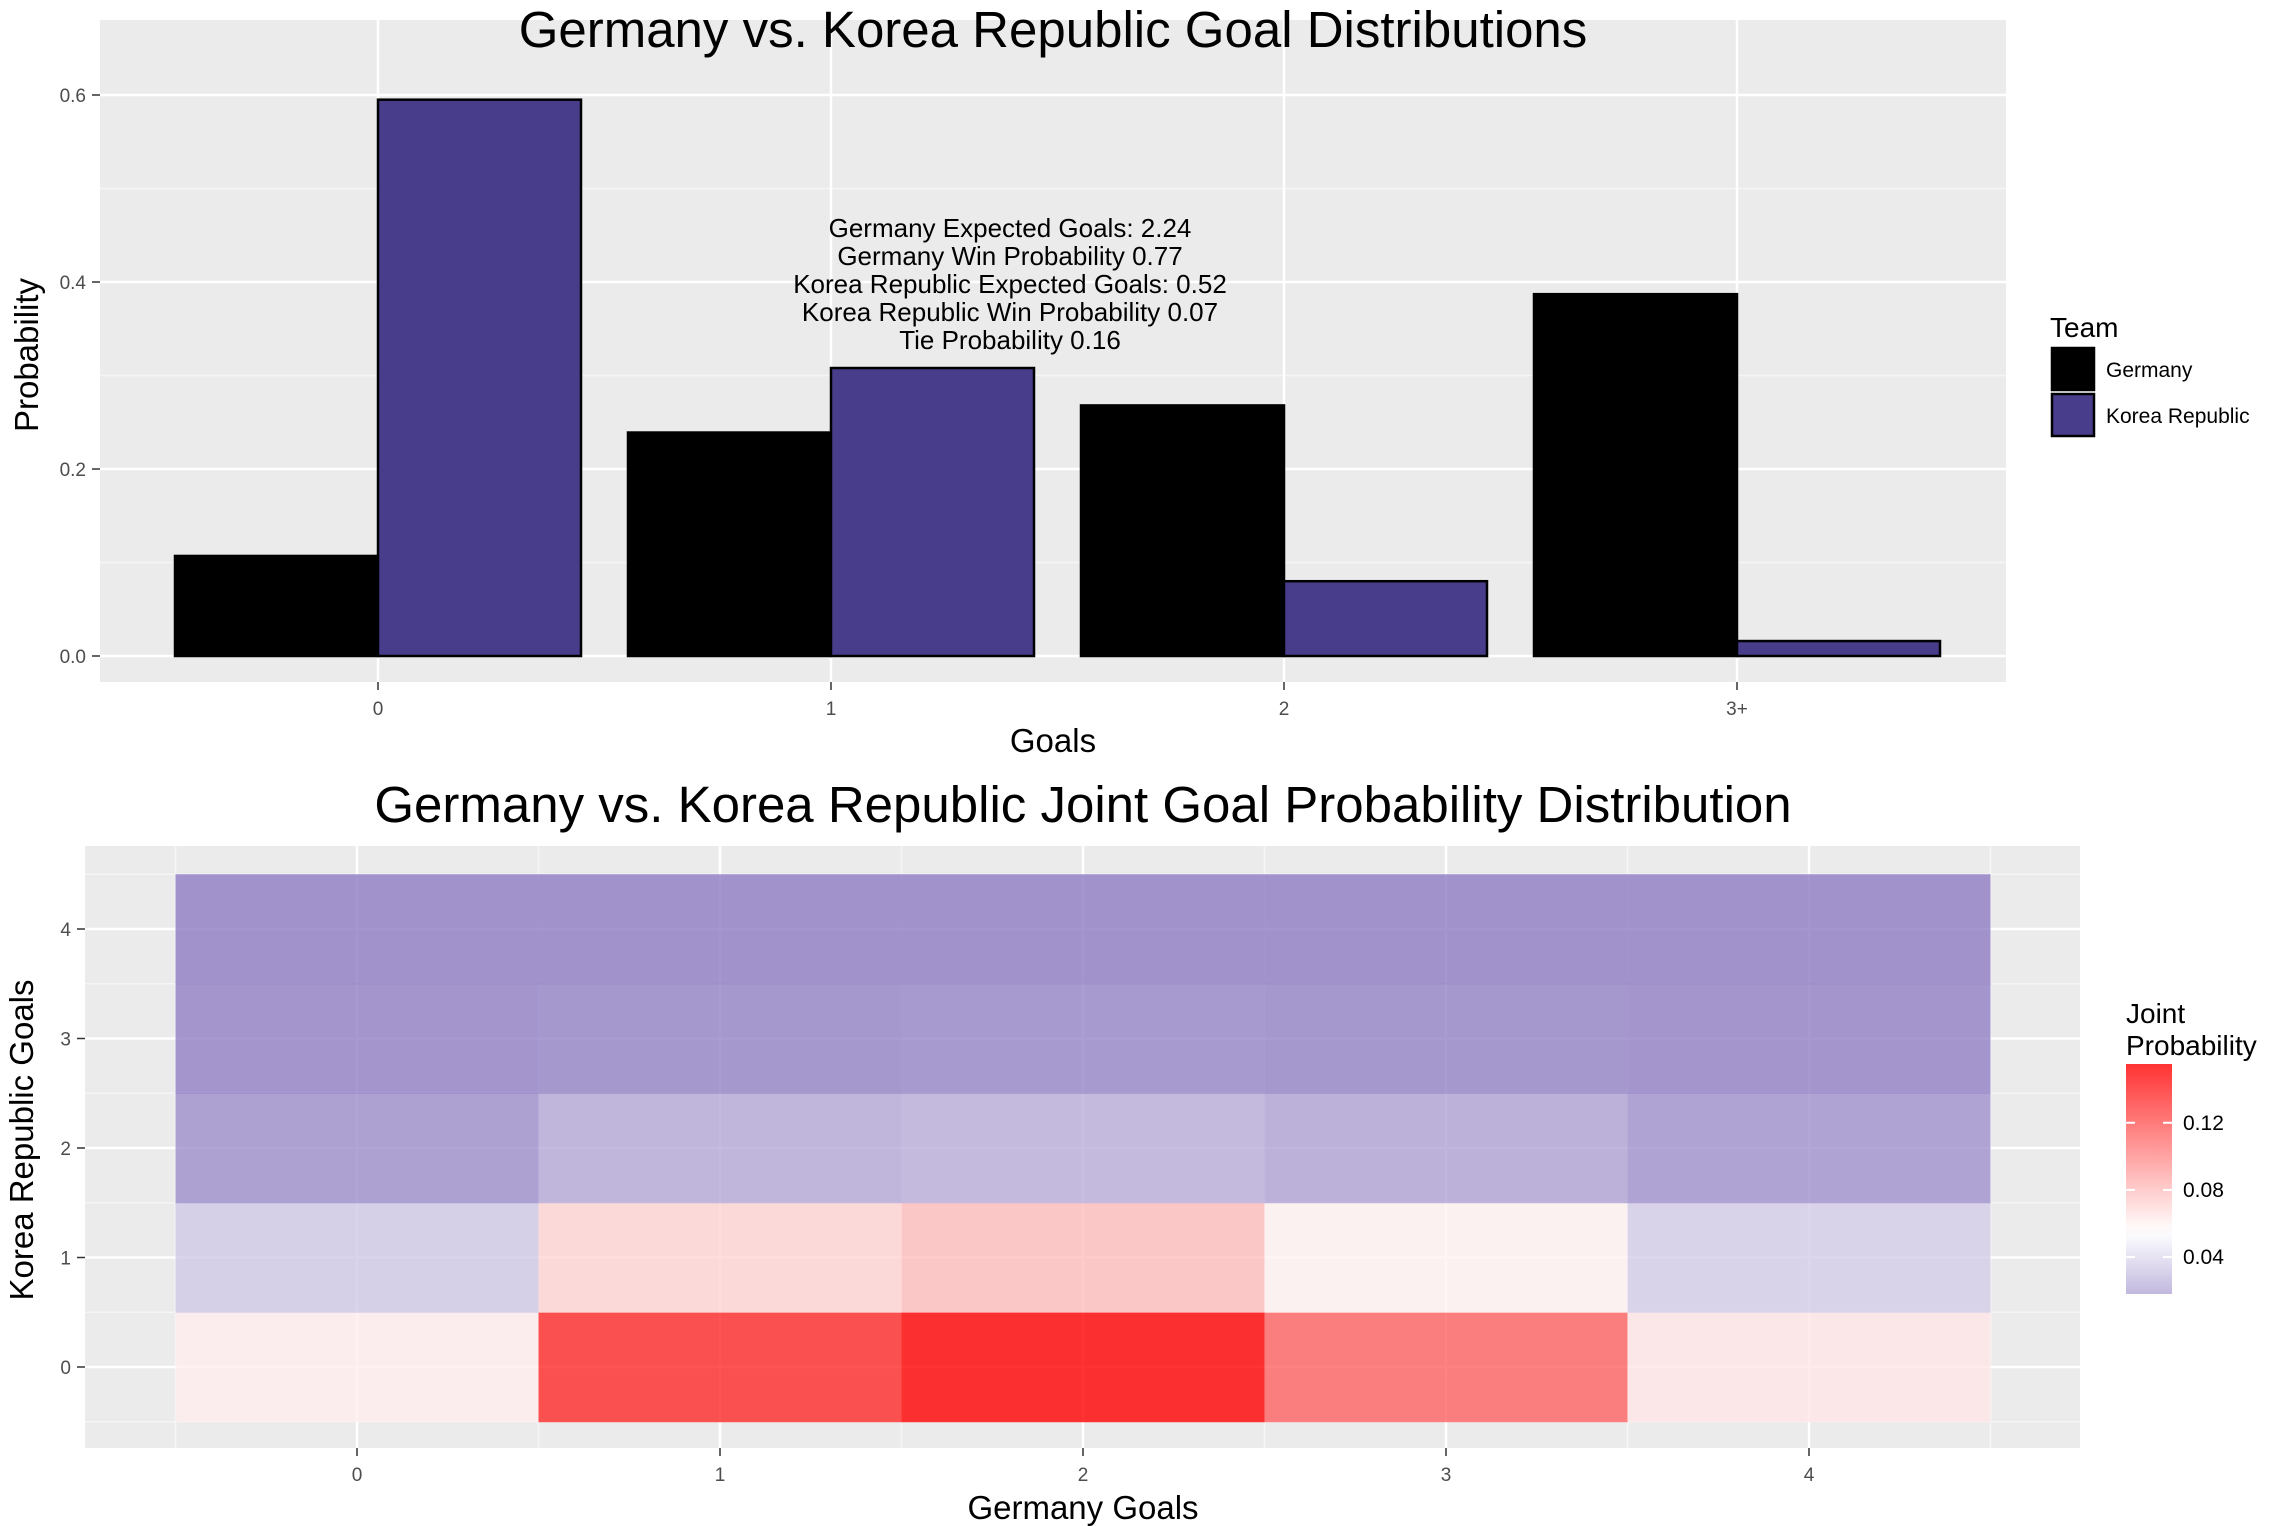 The image size is (2276, 1526). I want to click on heatmap-cell-x0-y1, so click(357, 1257).